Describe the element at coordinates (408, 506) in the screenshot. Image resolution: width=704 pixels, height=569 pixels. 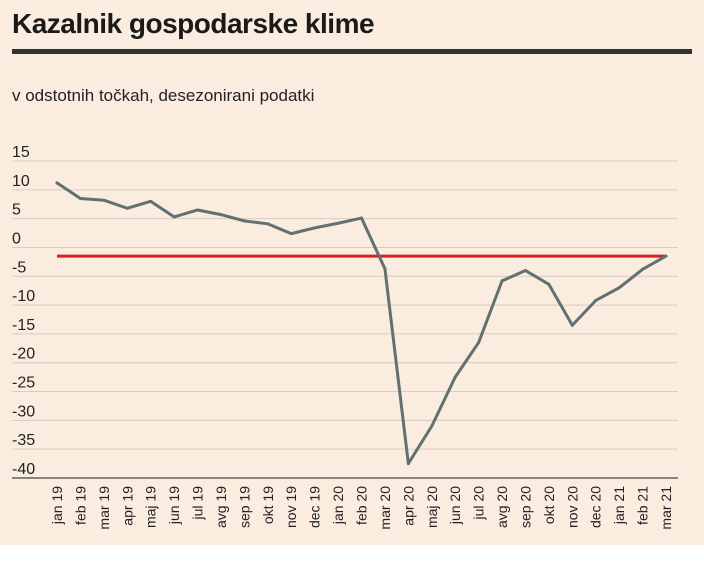
I see `x-tick-label: apr 20` at that location.